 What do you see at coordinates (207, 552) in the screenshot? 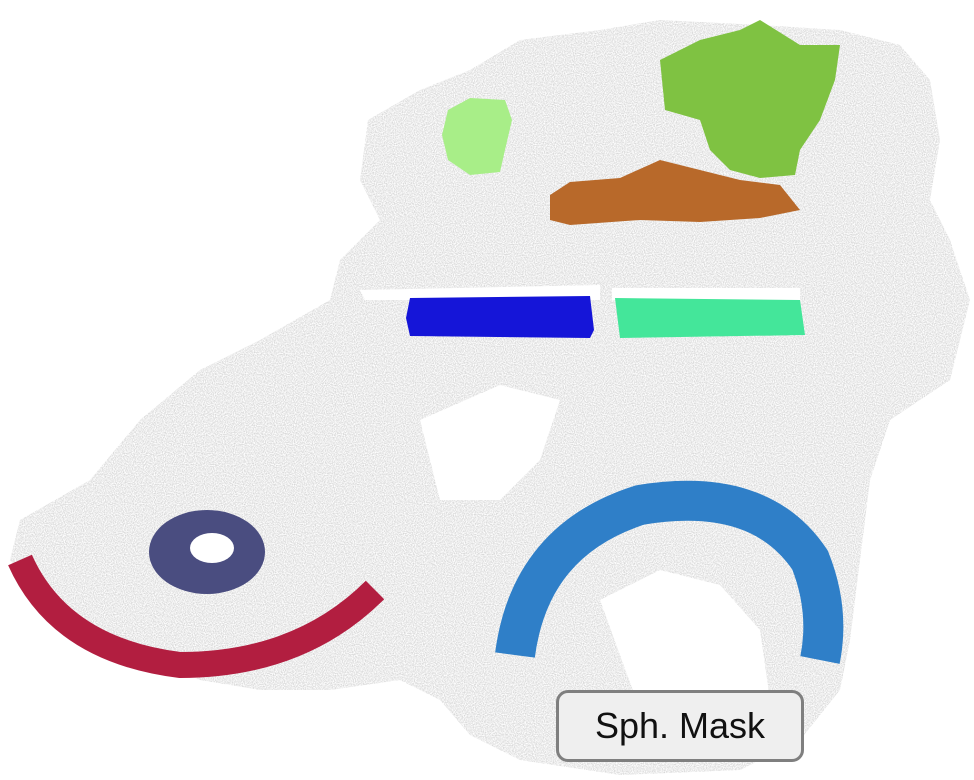
I see `dark-ring-object` at bounding box center [207, 552].